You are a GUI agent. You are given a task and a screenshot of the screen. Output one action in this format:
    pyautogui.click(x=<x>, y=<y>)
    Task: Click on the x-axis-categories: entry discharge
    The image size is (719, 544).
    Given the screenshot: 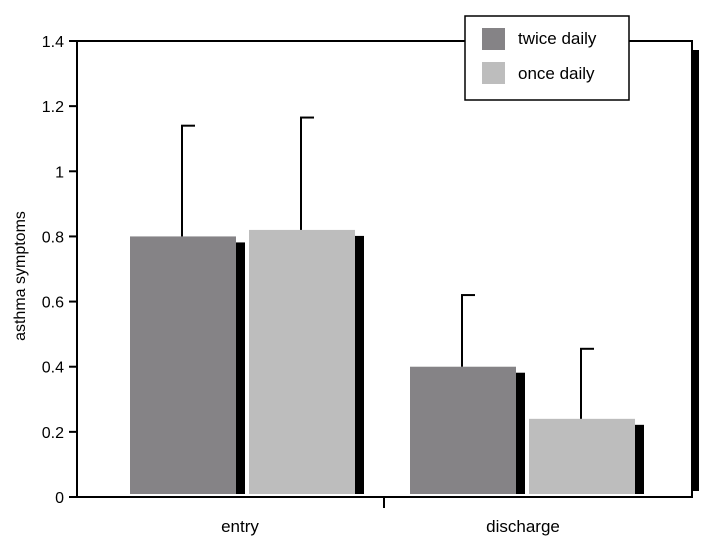 What is the action you would take?
    pyautogui.click(x=390, y=526)
    